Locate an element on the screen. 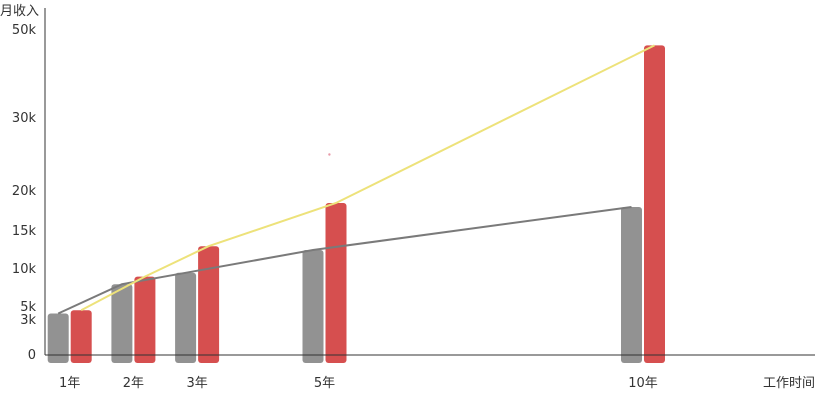 The width and height of the screenshot is (830, 400). y-tick-label: 0 is located at coordinates (32, 355).